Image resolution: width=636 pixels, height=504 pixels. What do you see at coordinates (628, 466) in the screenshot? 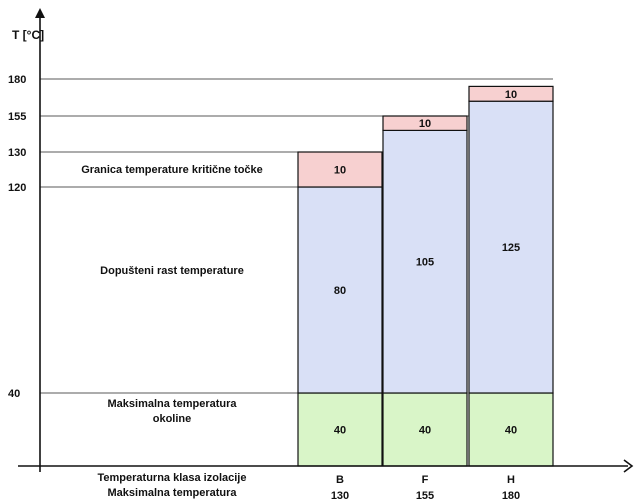
I see `x-axis-arrow` at bounding box center [628, 466].